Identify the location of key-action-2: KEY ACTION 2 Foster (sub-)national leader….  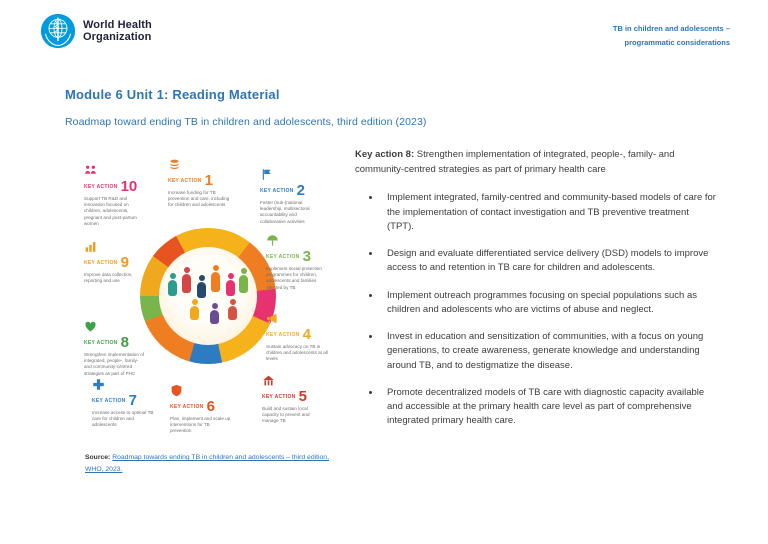
(291, 196).